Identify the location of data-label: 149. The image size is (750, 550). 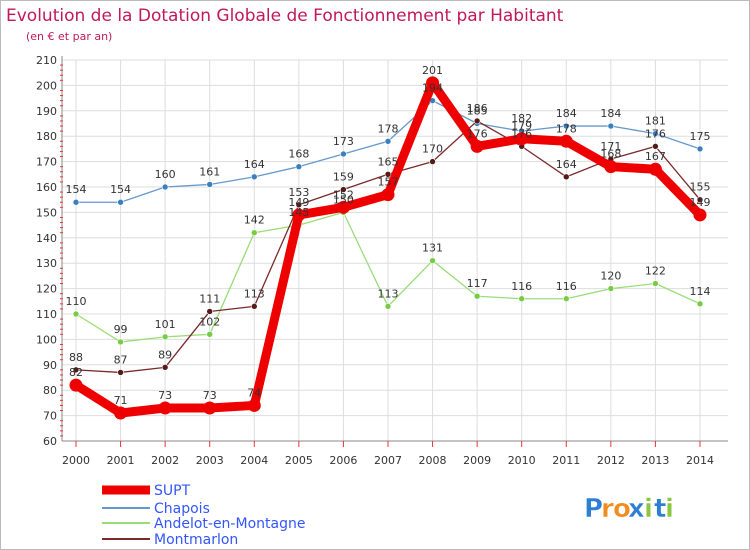
(298, 202).